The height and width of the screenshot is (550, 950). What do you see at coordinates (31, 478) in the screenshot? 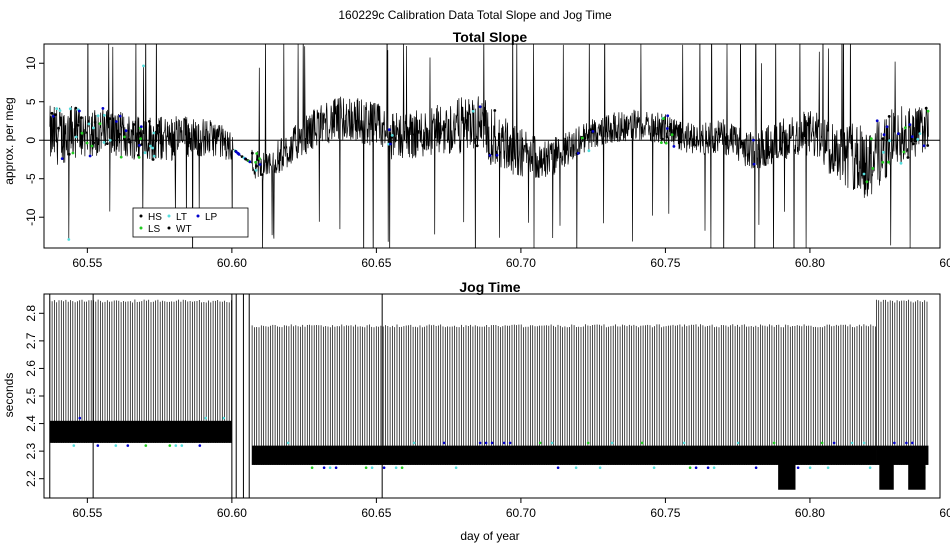
I see `jog-time-y-tick-label: 2.2` at bounding box center [31, 478].